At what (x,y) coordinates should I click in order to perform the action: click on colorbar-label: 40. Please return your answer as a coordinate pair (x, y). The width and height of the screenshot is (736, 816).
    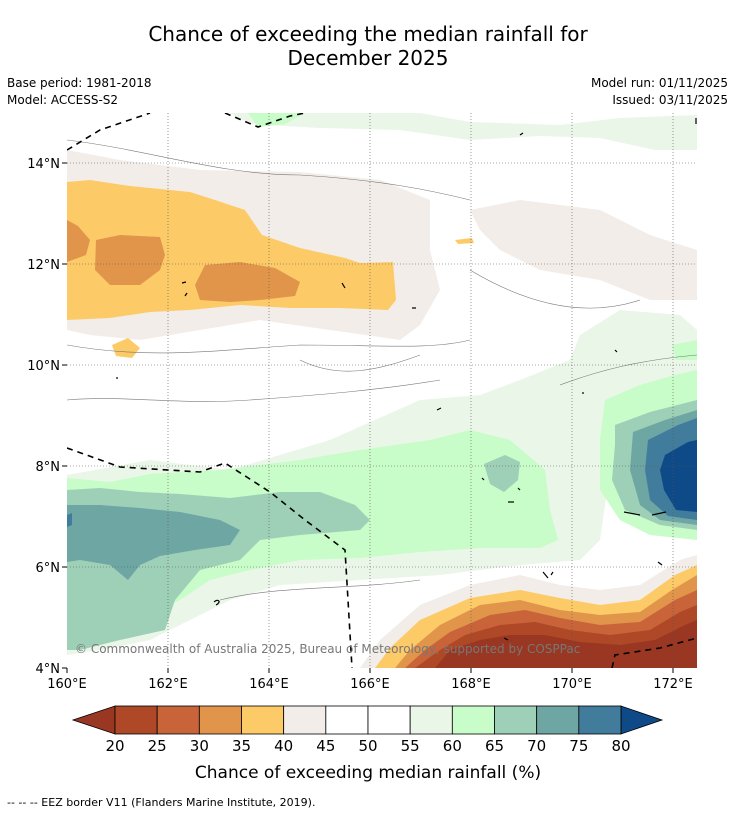
    Looking at the image, I should click on (283, 746).